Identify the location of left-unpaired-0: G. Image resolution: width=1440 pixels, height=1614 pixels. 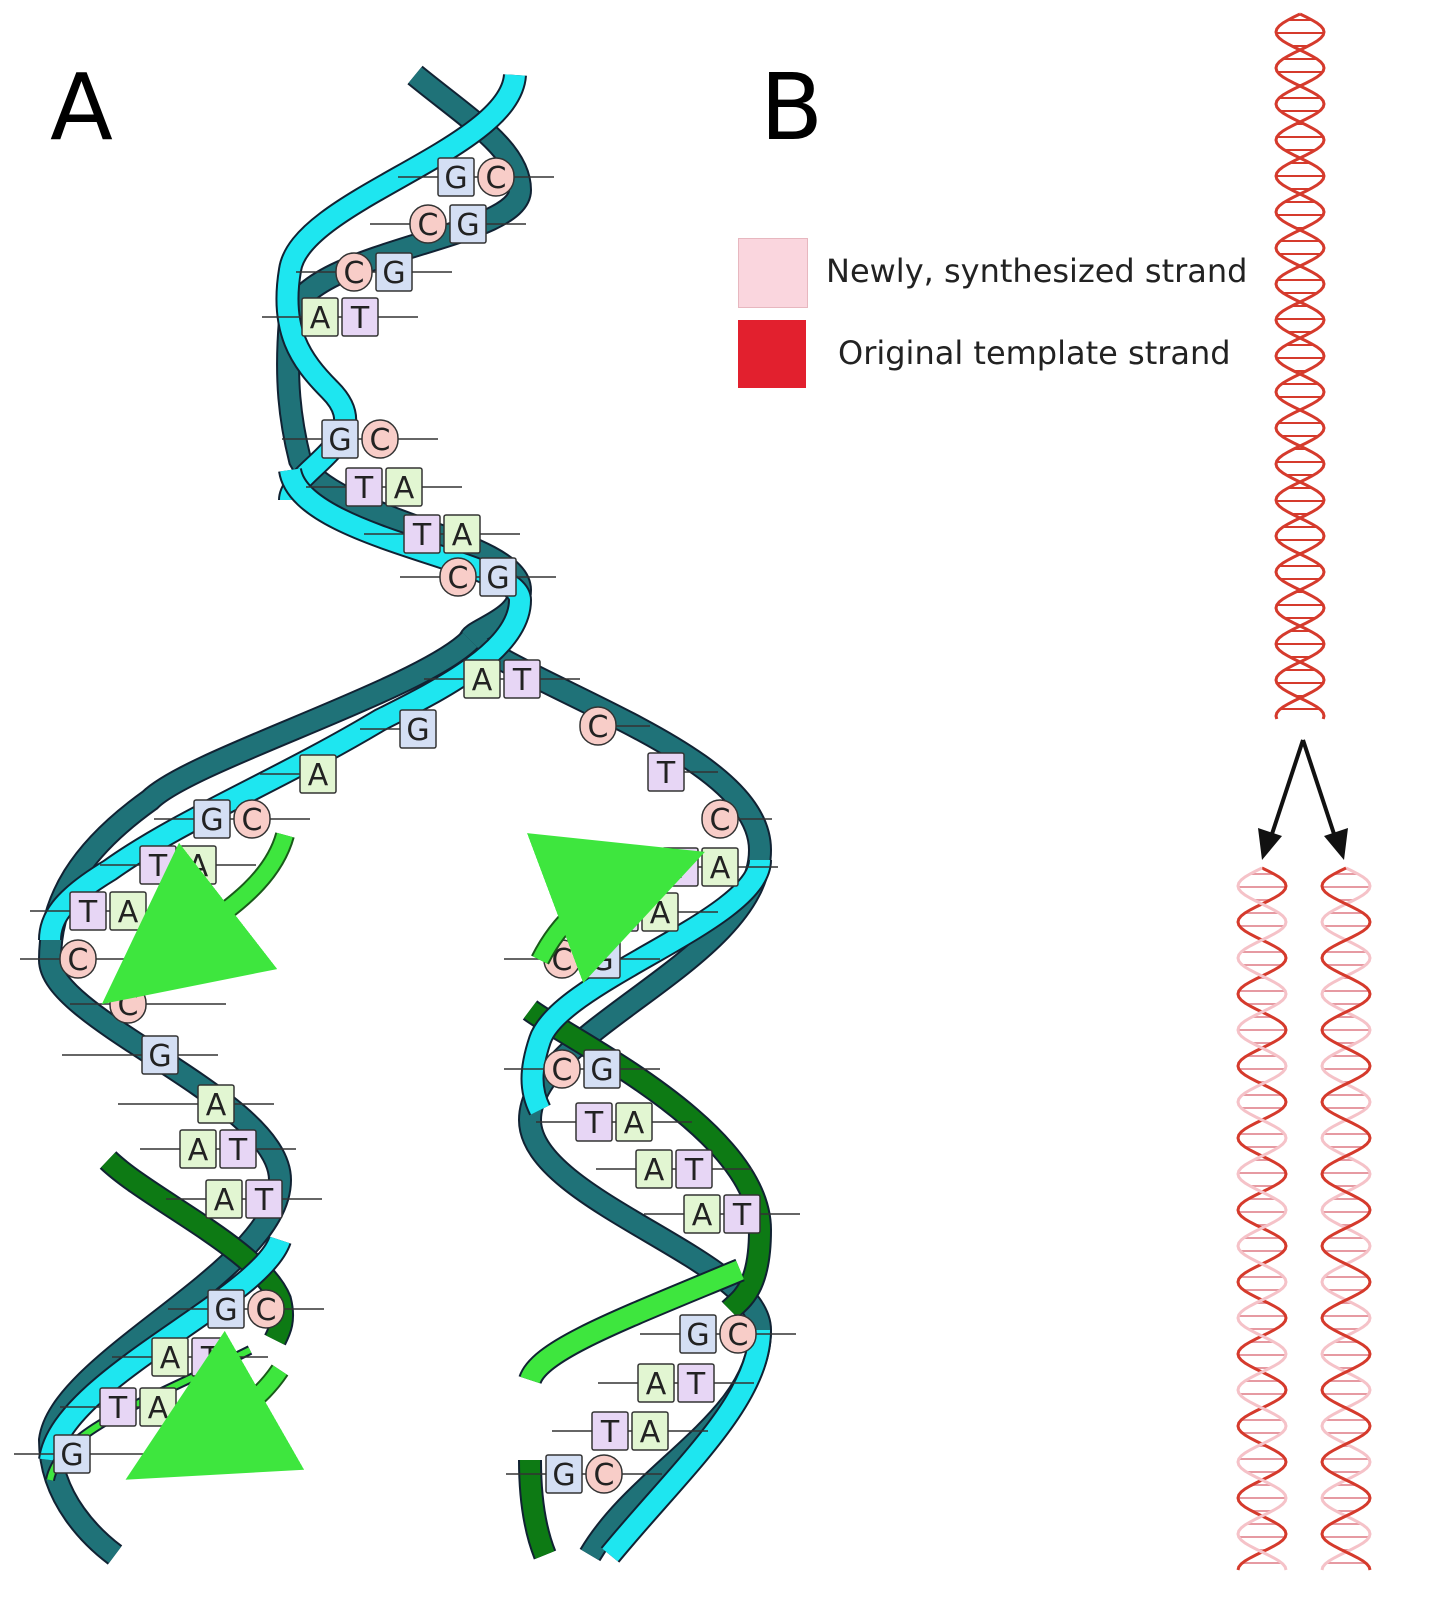
(418, 729).